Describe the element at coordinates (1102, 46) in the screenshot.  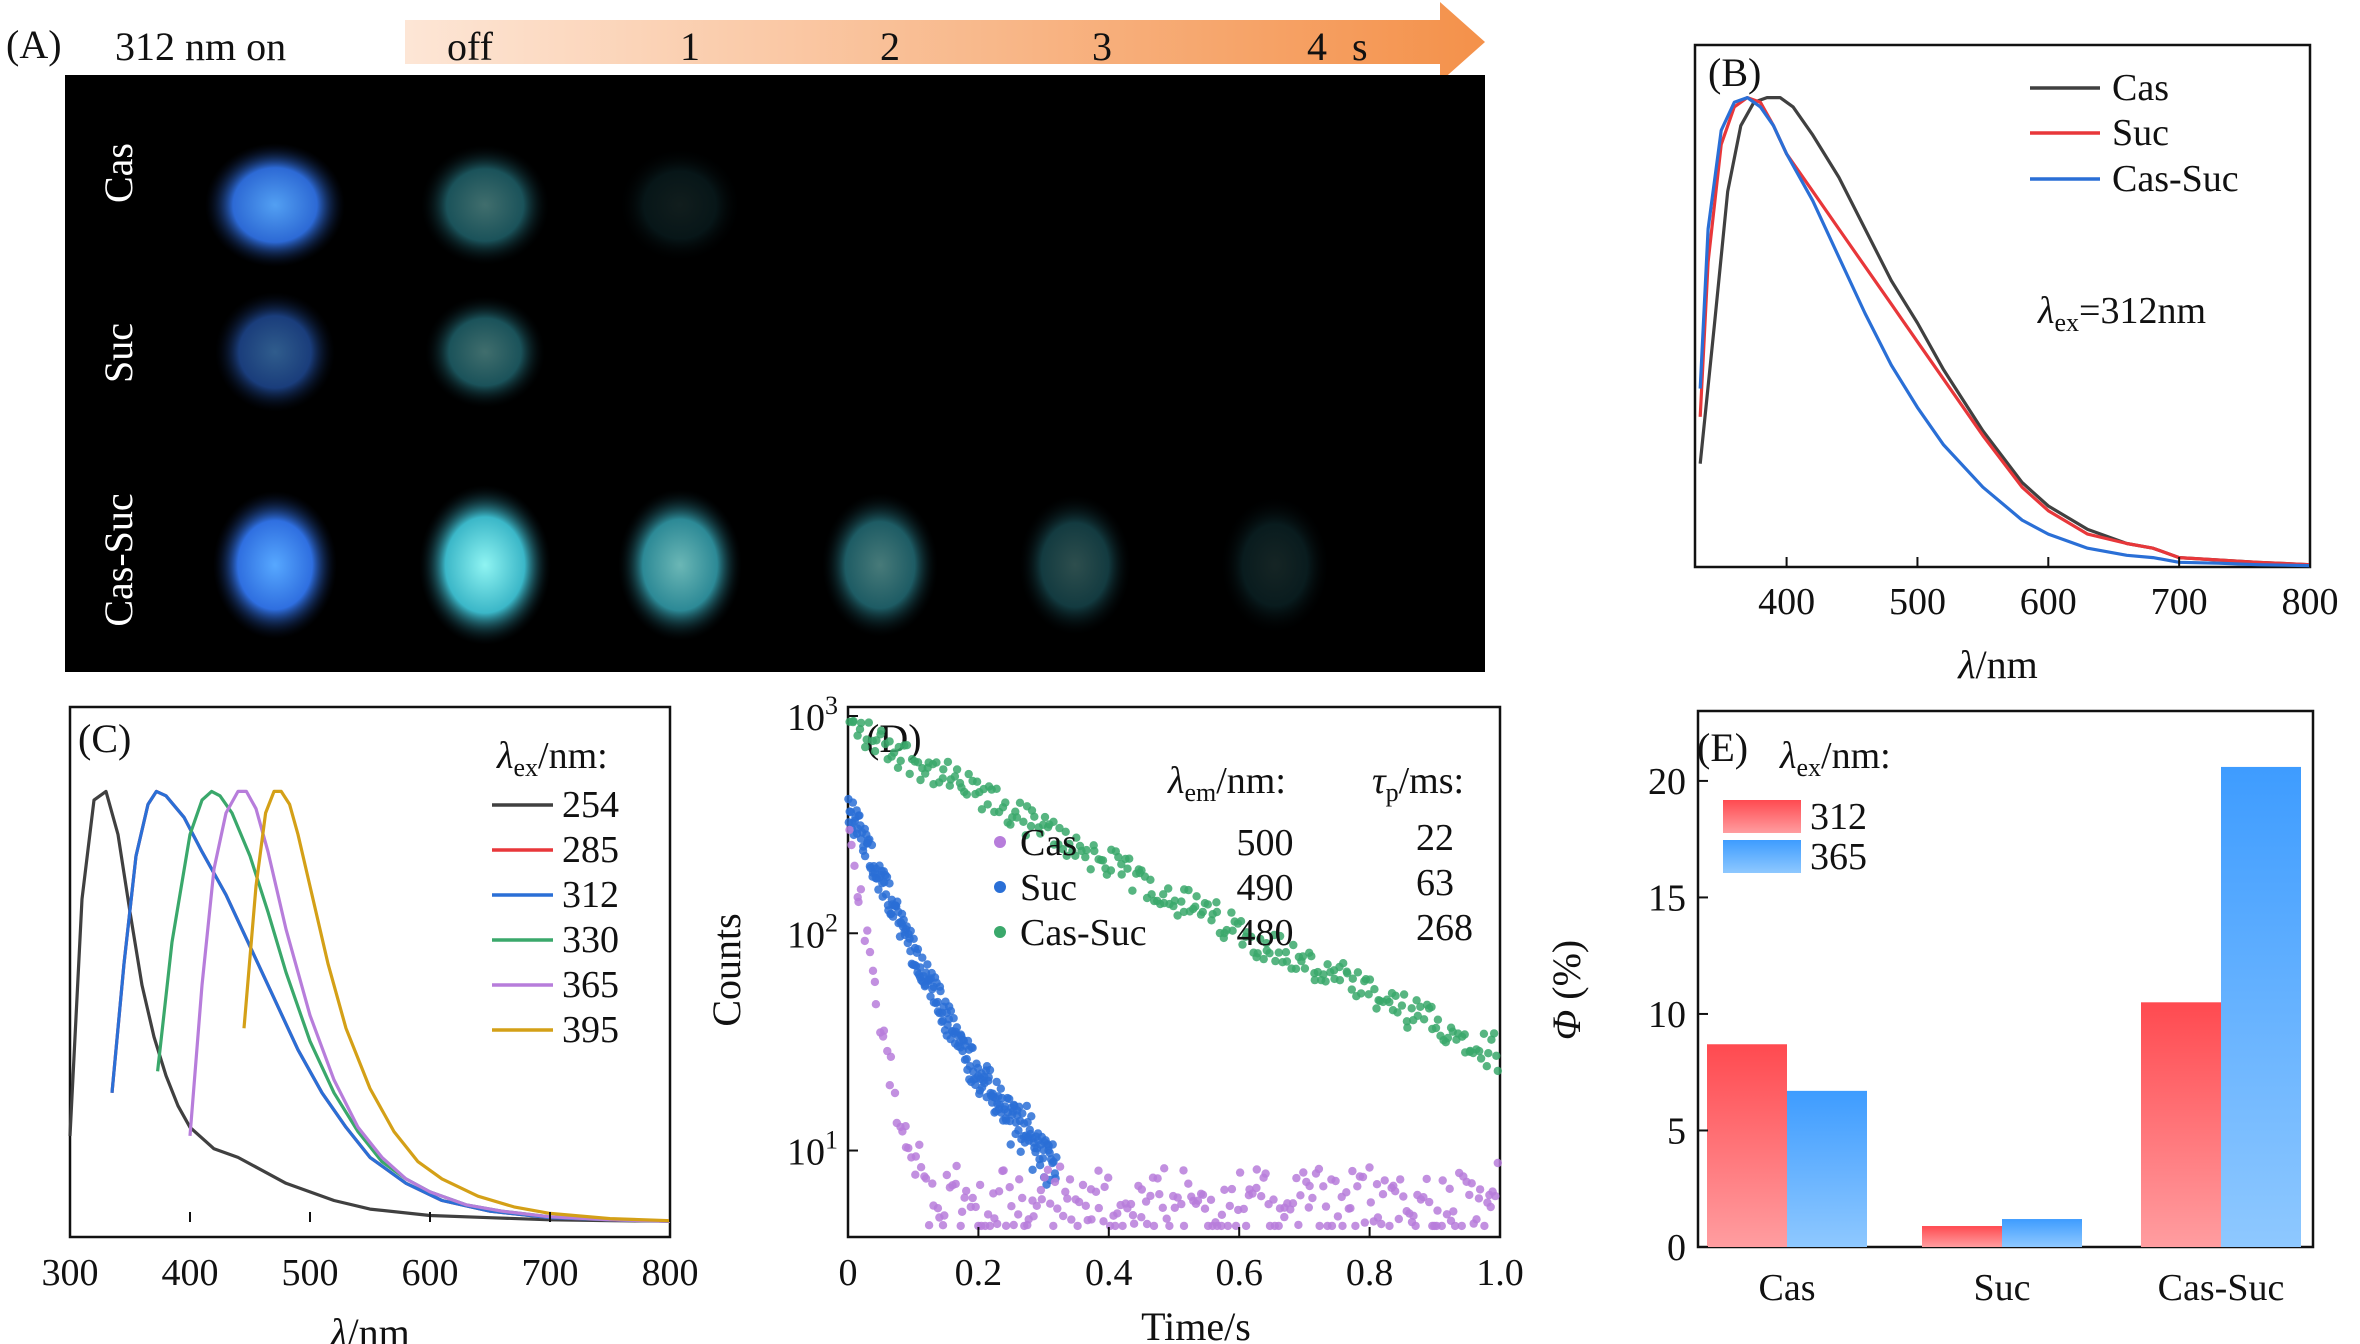
I see `timeline-label-3: 3` at that location.